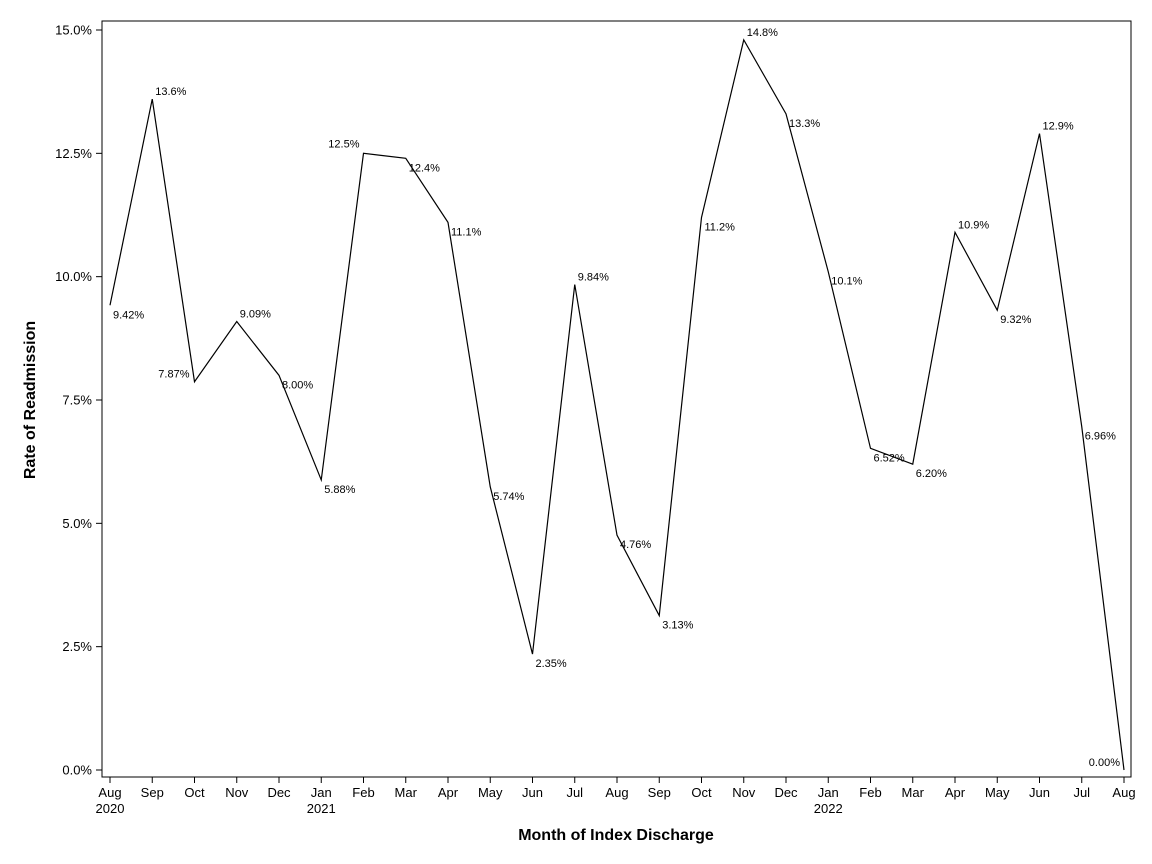 Image resolution: width=1152 pixels, height=864 pixels. Describe the element at coordinates (1058, 127) in the screenshot. I see `data-label: 12.9%` at that location.